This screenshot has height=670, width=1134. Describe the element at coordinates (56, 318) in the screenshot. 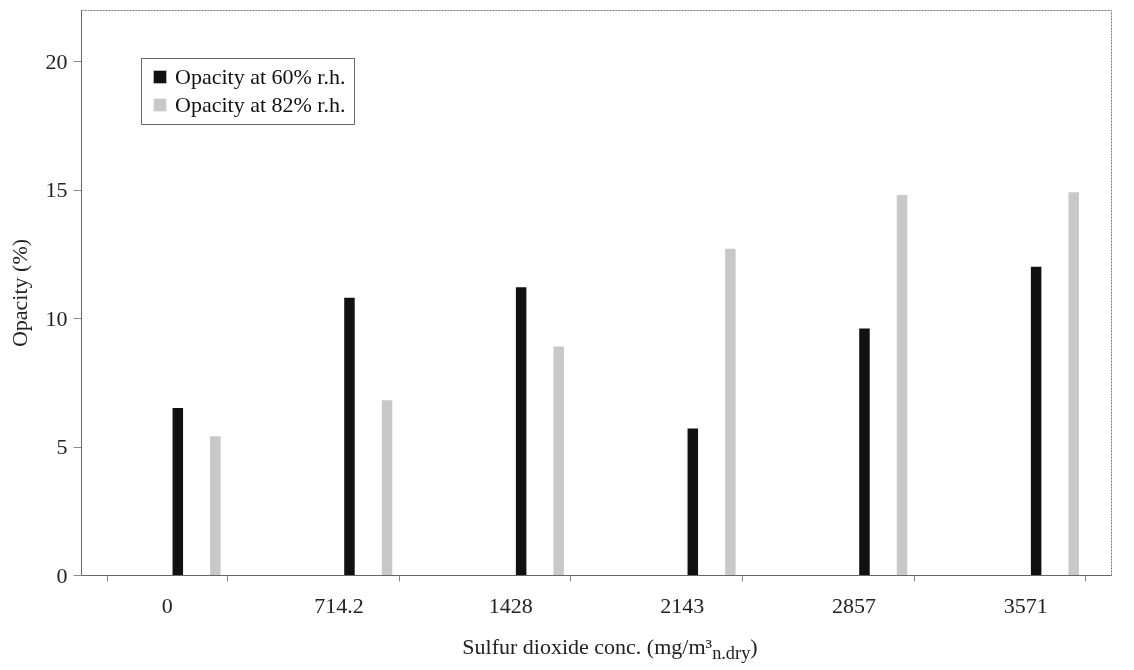

I see `y-tick-label: 10` at that location.